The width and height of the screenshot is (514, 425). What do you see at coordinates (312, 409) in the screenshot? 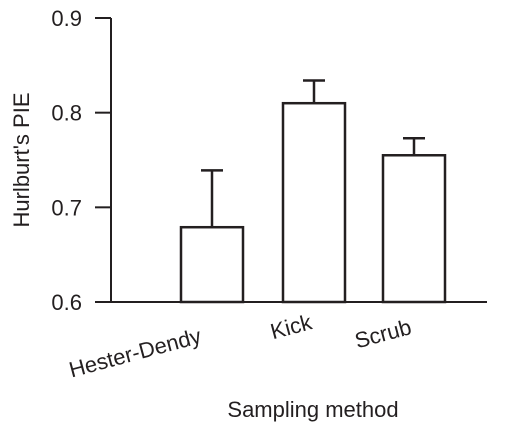
I see `x-axis-title: Sampling method` at bounding box center [312, 409].